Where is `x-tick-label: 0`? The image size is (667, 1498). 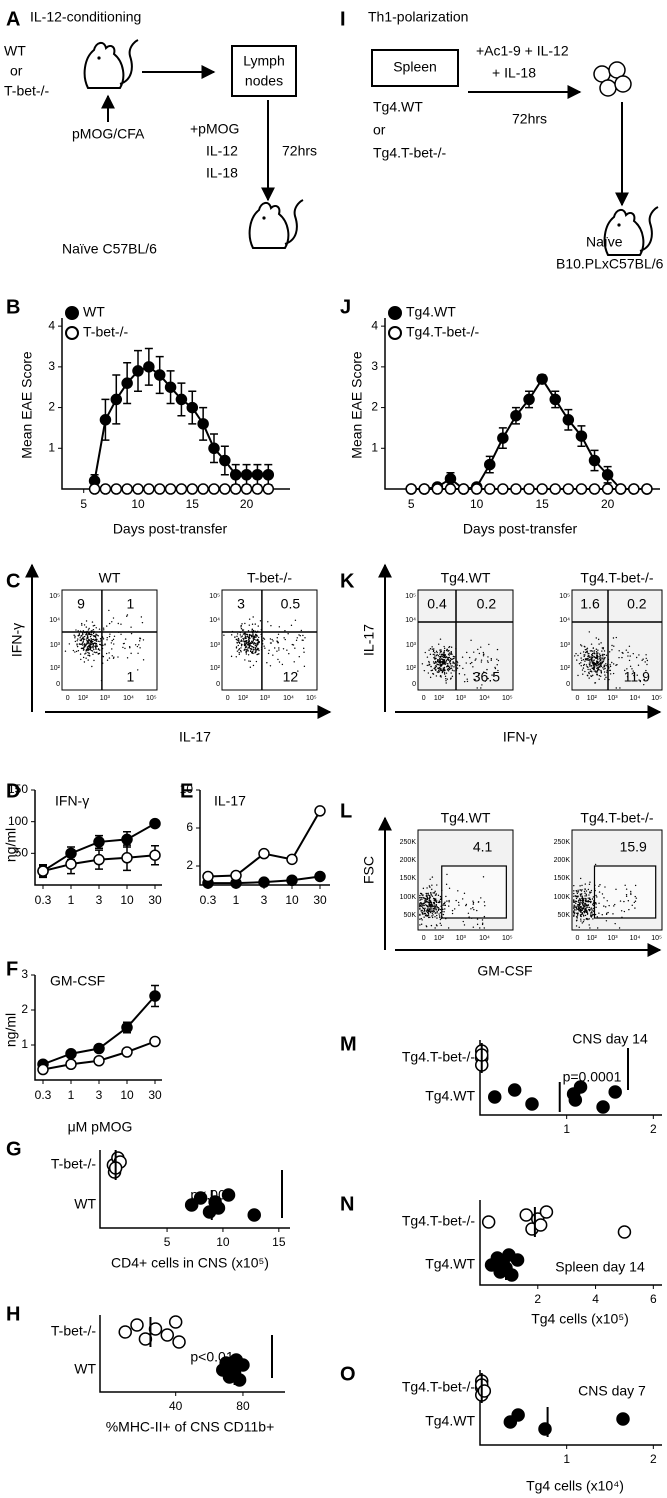
x-tick-label: 0 is located at coordinates (424, 938).